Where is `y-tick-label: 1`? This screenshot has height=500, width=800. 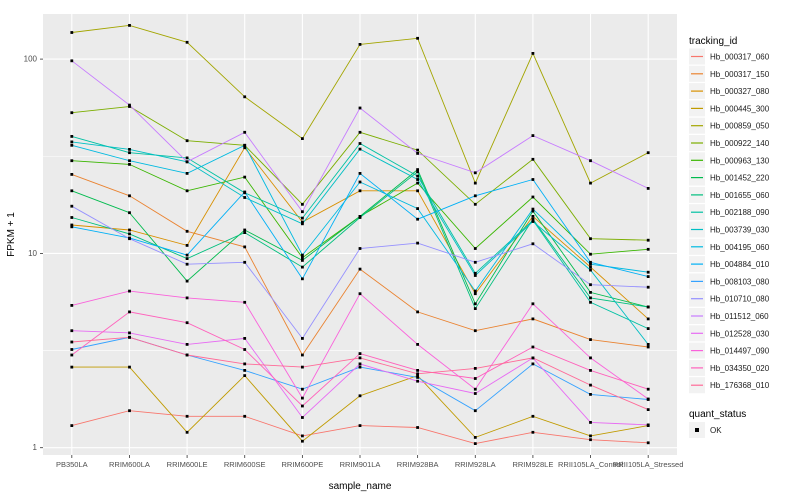 y-tick-label: 1 is located at coordinates (35, 447).